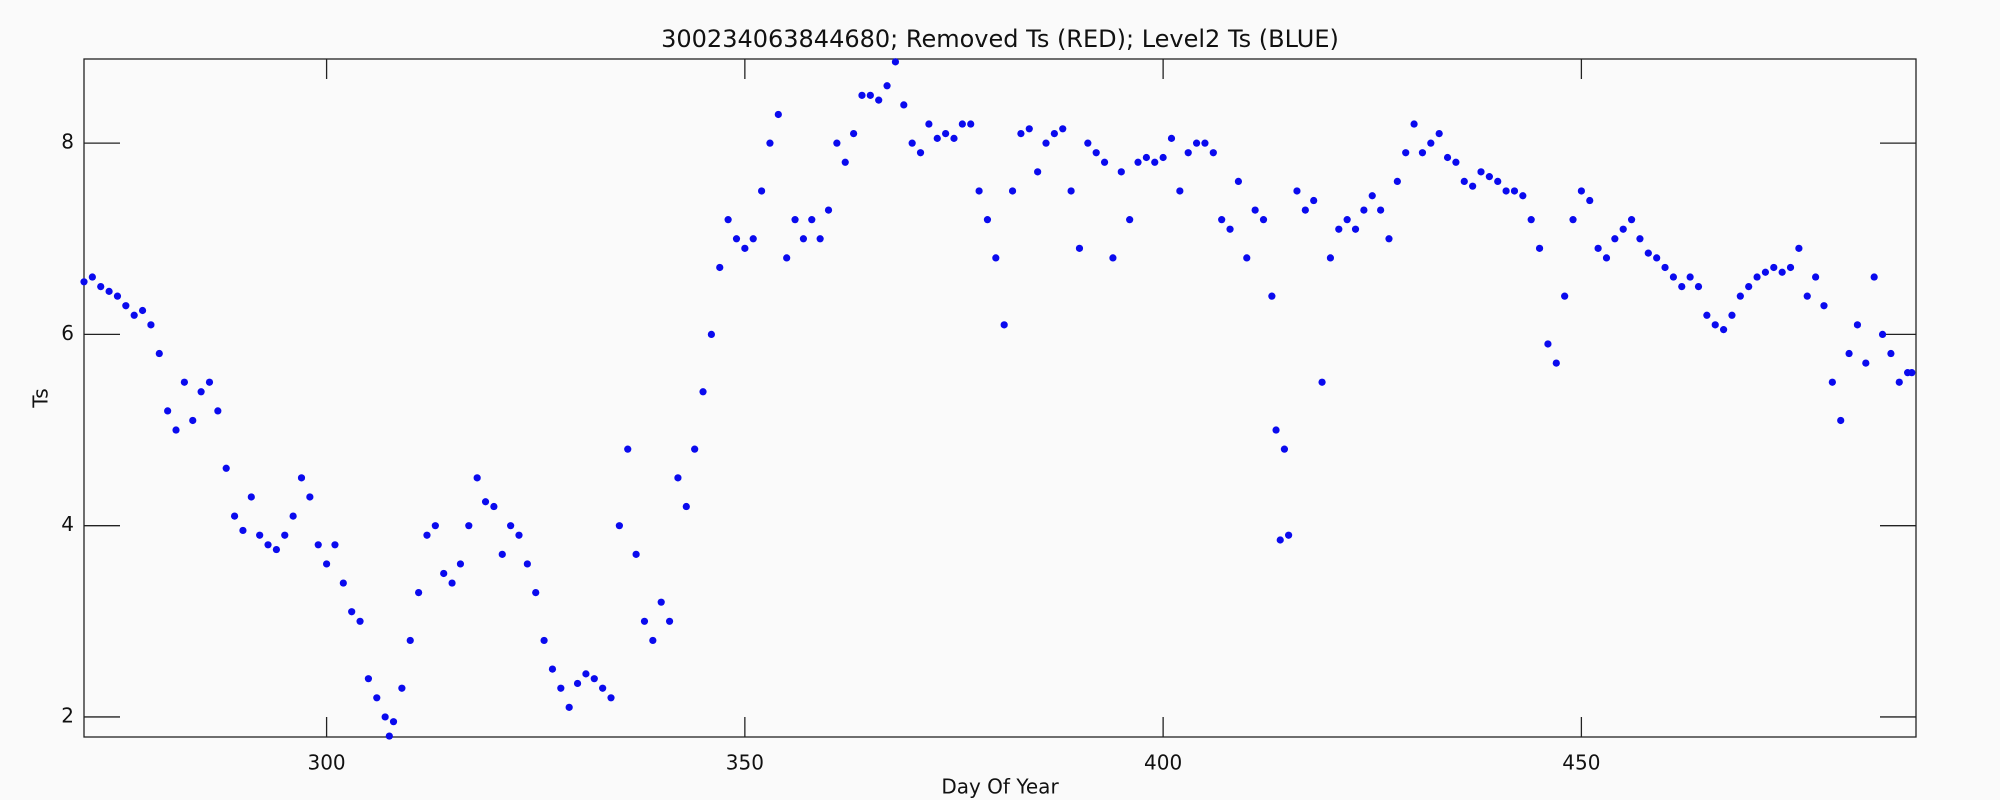 This screenshot has width=2000, height=800. What do you see at coordinates (326, 763) in the screenshot?
I see `x-tick-label: 300` at bounding box center [326, 763].